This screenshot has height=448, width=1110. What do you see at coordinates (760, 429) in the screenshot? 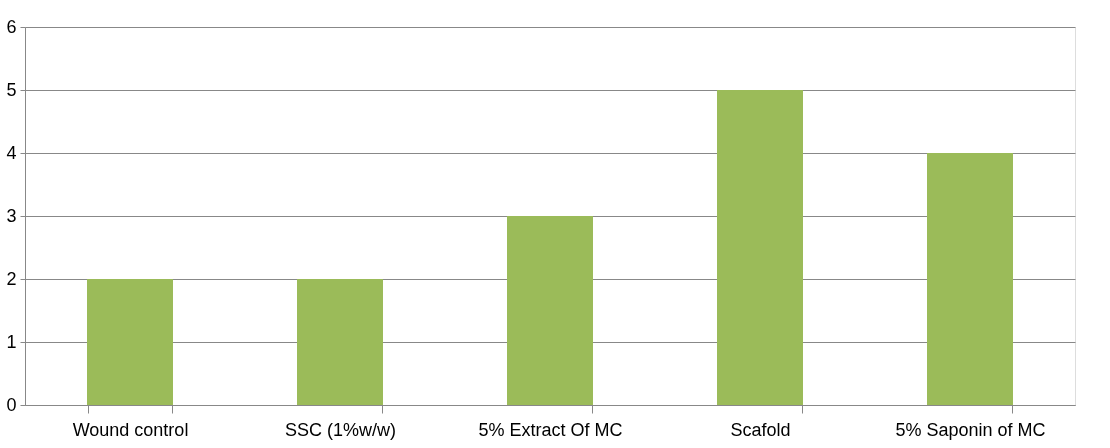
I see `x-tick-label: Scafold` at bounding box center [760, 429].